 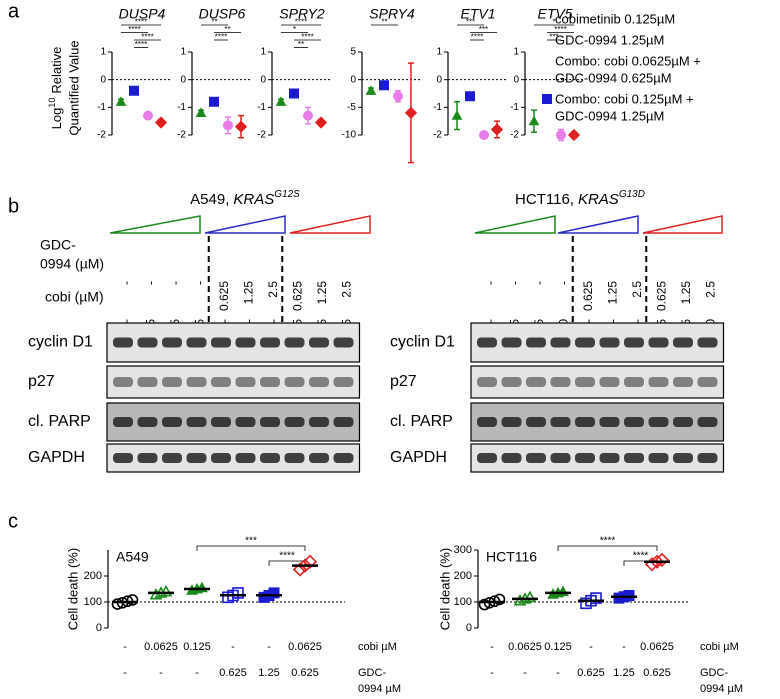 I want to click on significance-label: ***, so click(x=251, y=541).